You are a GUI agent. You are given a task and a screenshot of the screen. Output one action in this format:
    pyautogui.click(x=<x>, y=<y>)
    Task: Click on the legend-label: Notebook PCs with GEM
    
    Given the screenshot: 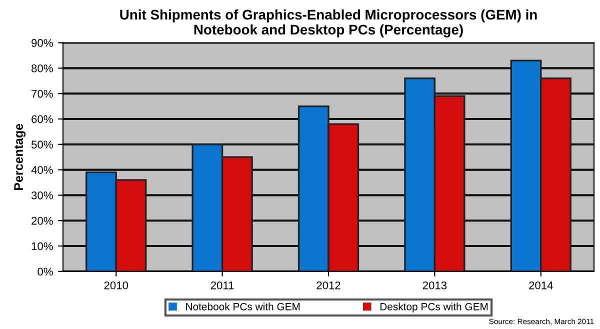 What is the action you would take?
    pyautogui.click(x=243, y=306)
    